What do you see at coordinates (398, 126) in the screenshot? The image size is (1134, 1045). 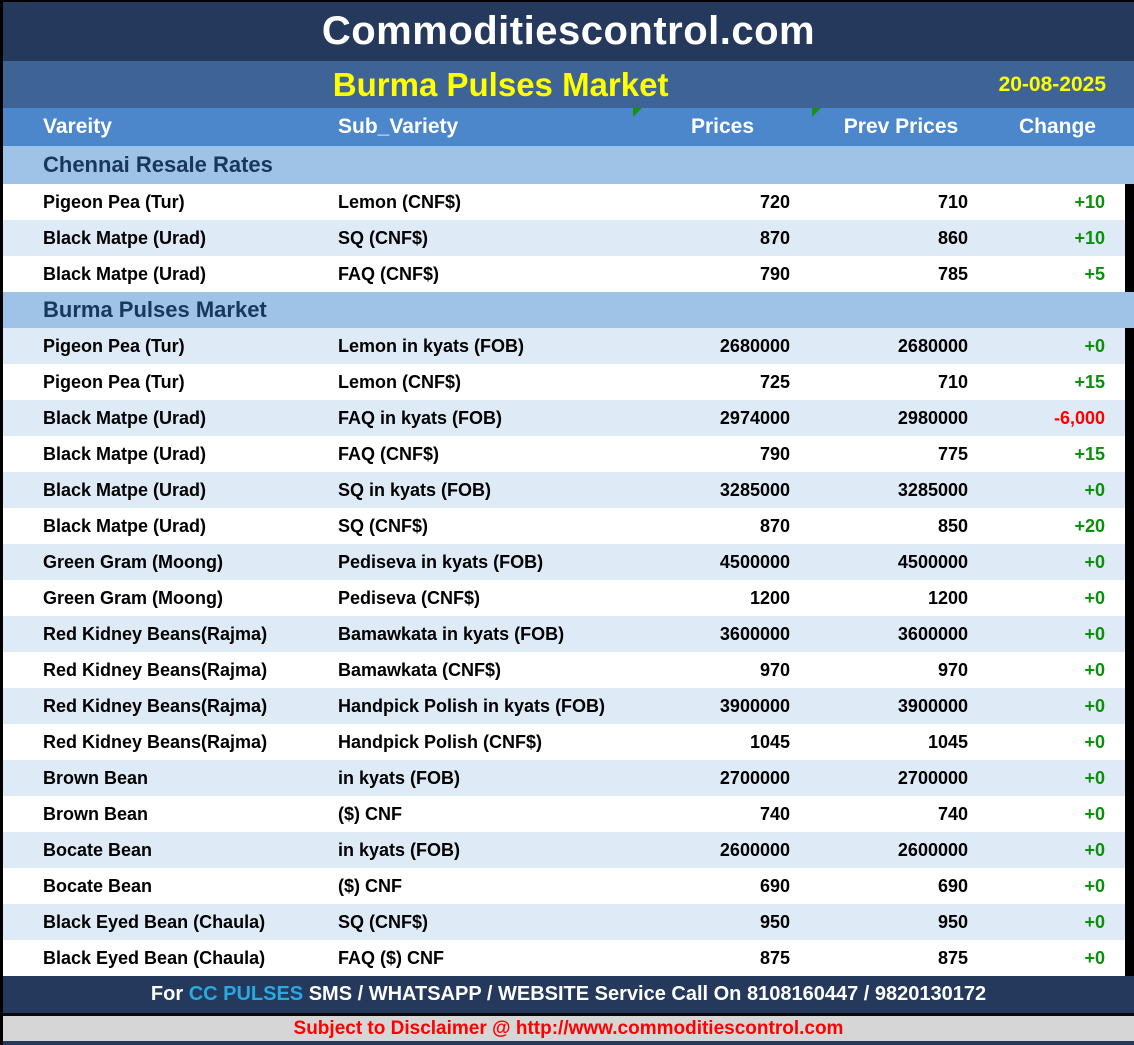 I see `column-header-sub-variety: Sub_Variety` at bounding box center [398, 126].